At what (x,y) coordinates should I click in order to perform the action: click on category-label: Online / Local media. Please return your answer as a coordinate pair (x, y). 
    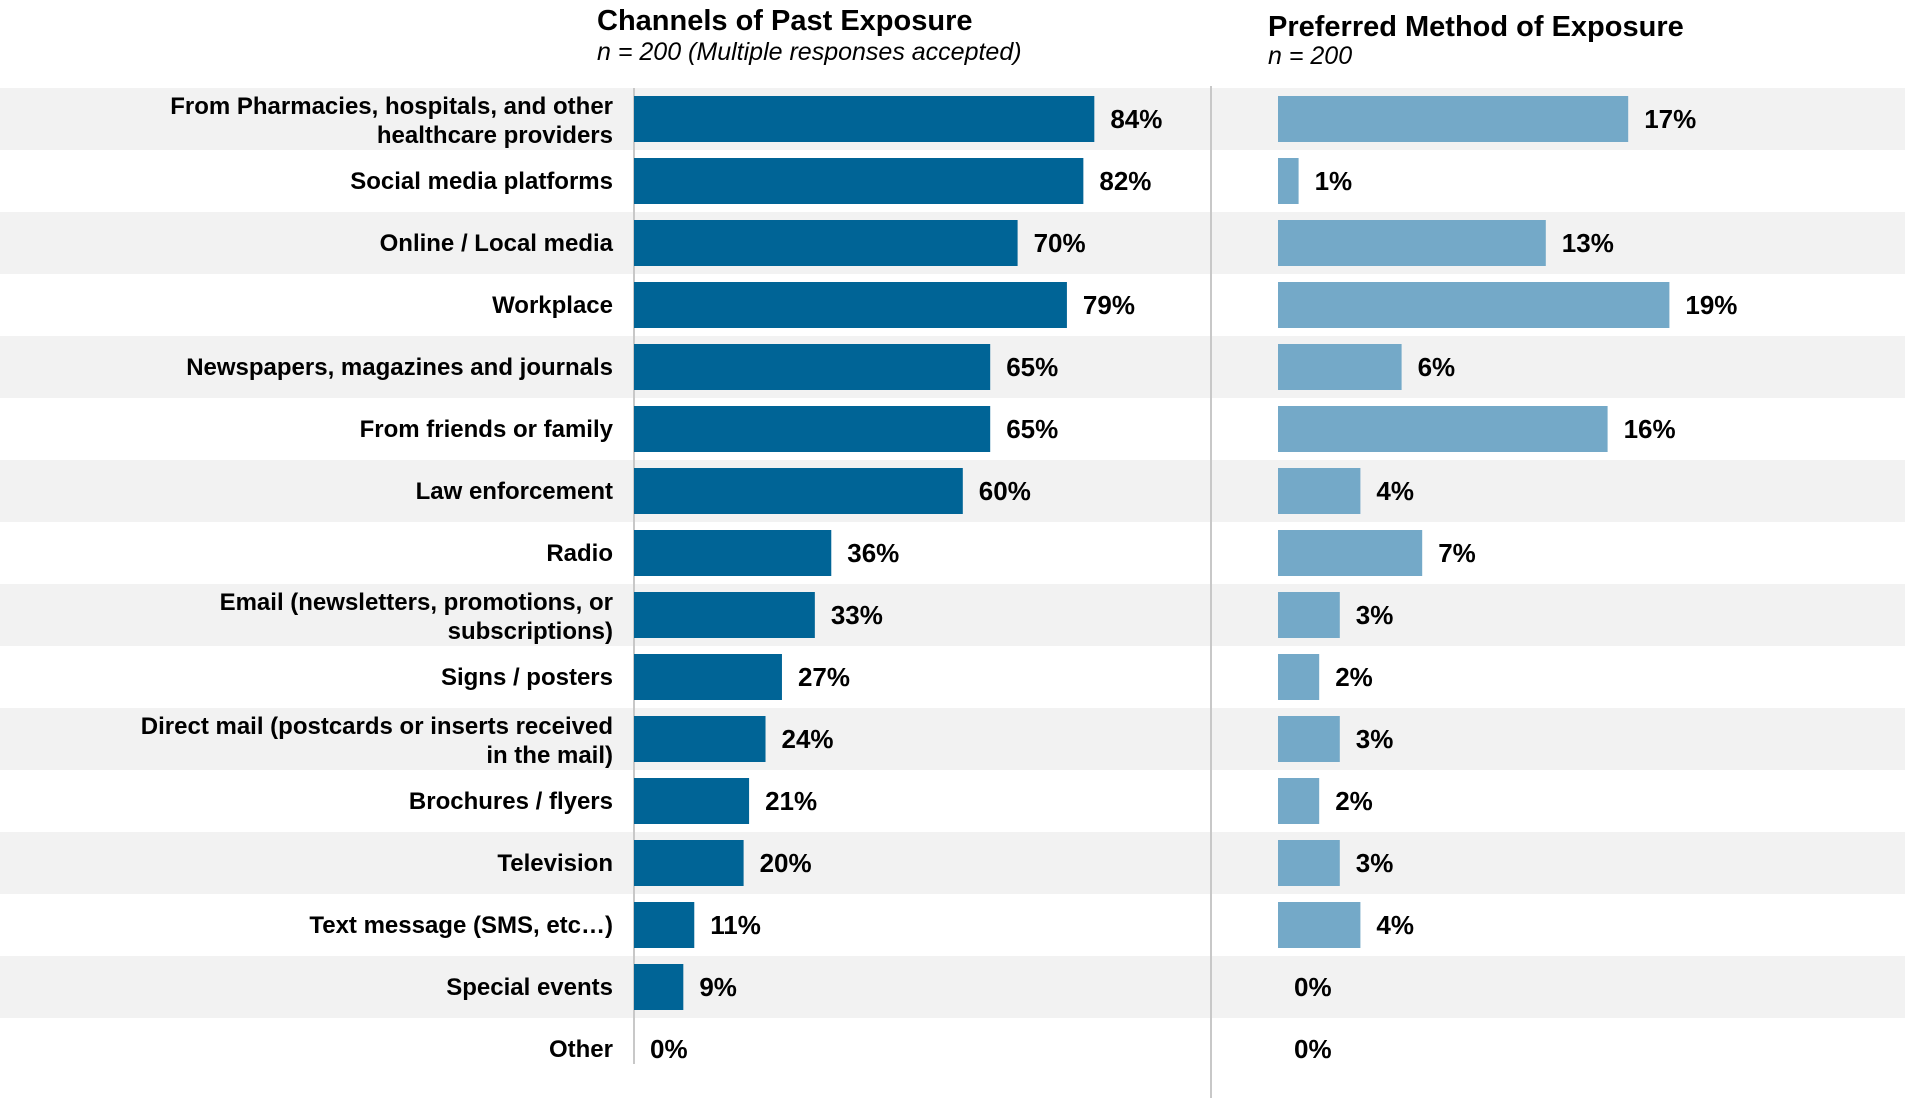
    Looking at the image, I should click on (497, 243).